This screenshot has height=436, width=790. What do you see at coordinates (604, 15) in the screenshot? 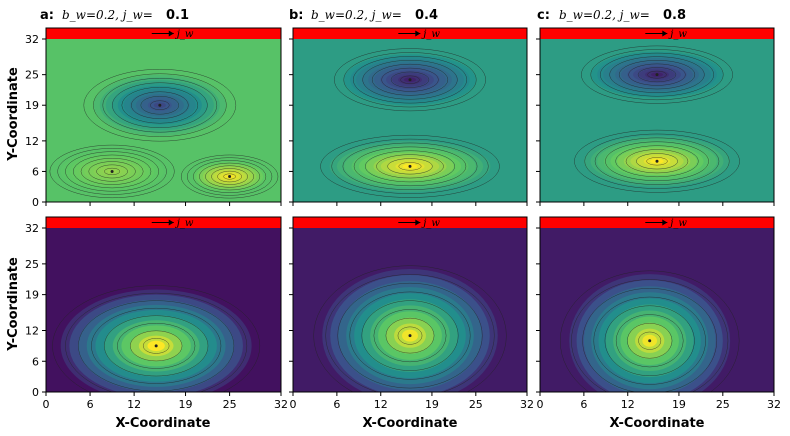
I see `panel-c-title-math: b_w=0.2, j_w=` at bounding box center [604, 15].